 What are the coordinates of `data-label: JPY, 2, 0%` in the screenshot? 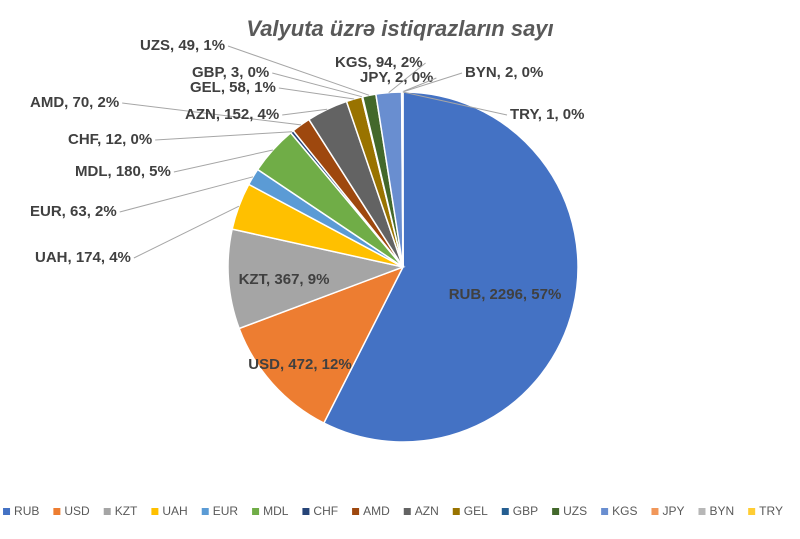 It's located at (396, 77).